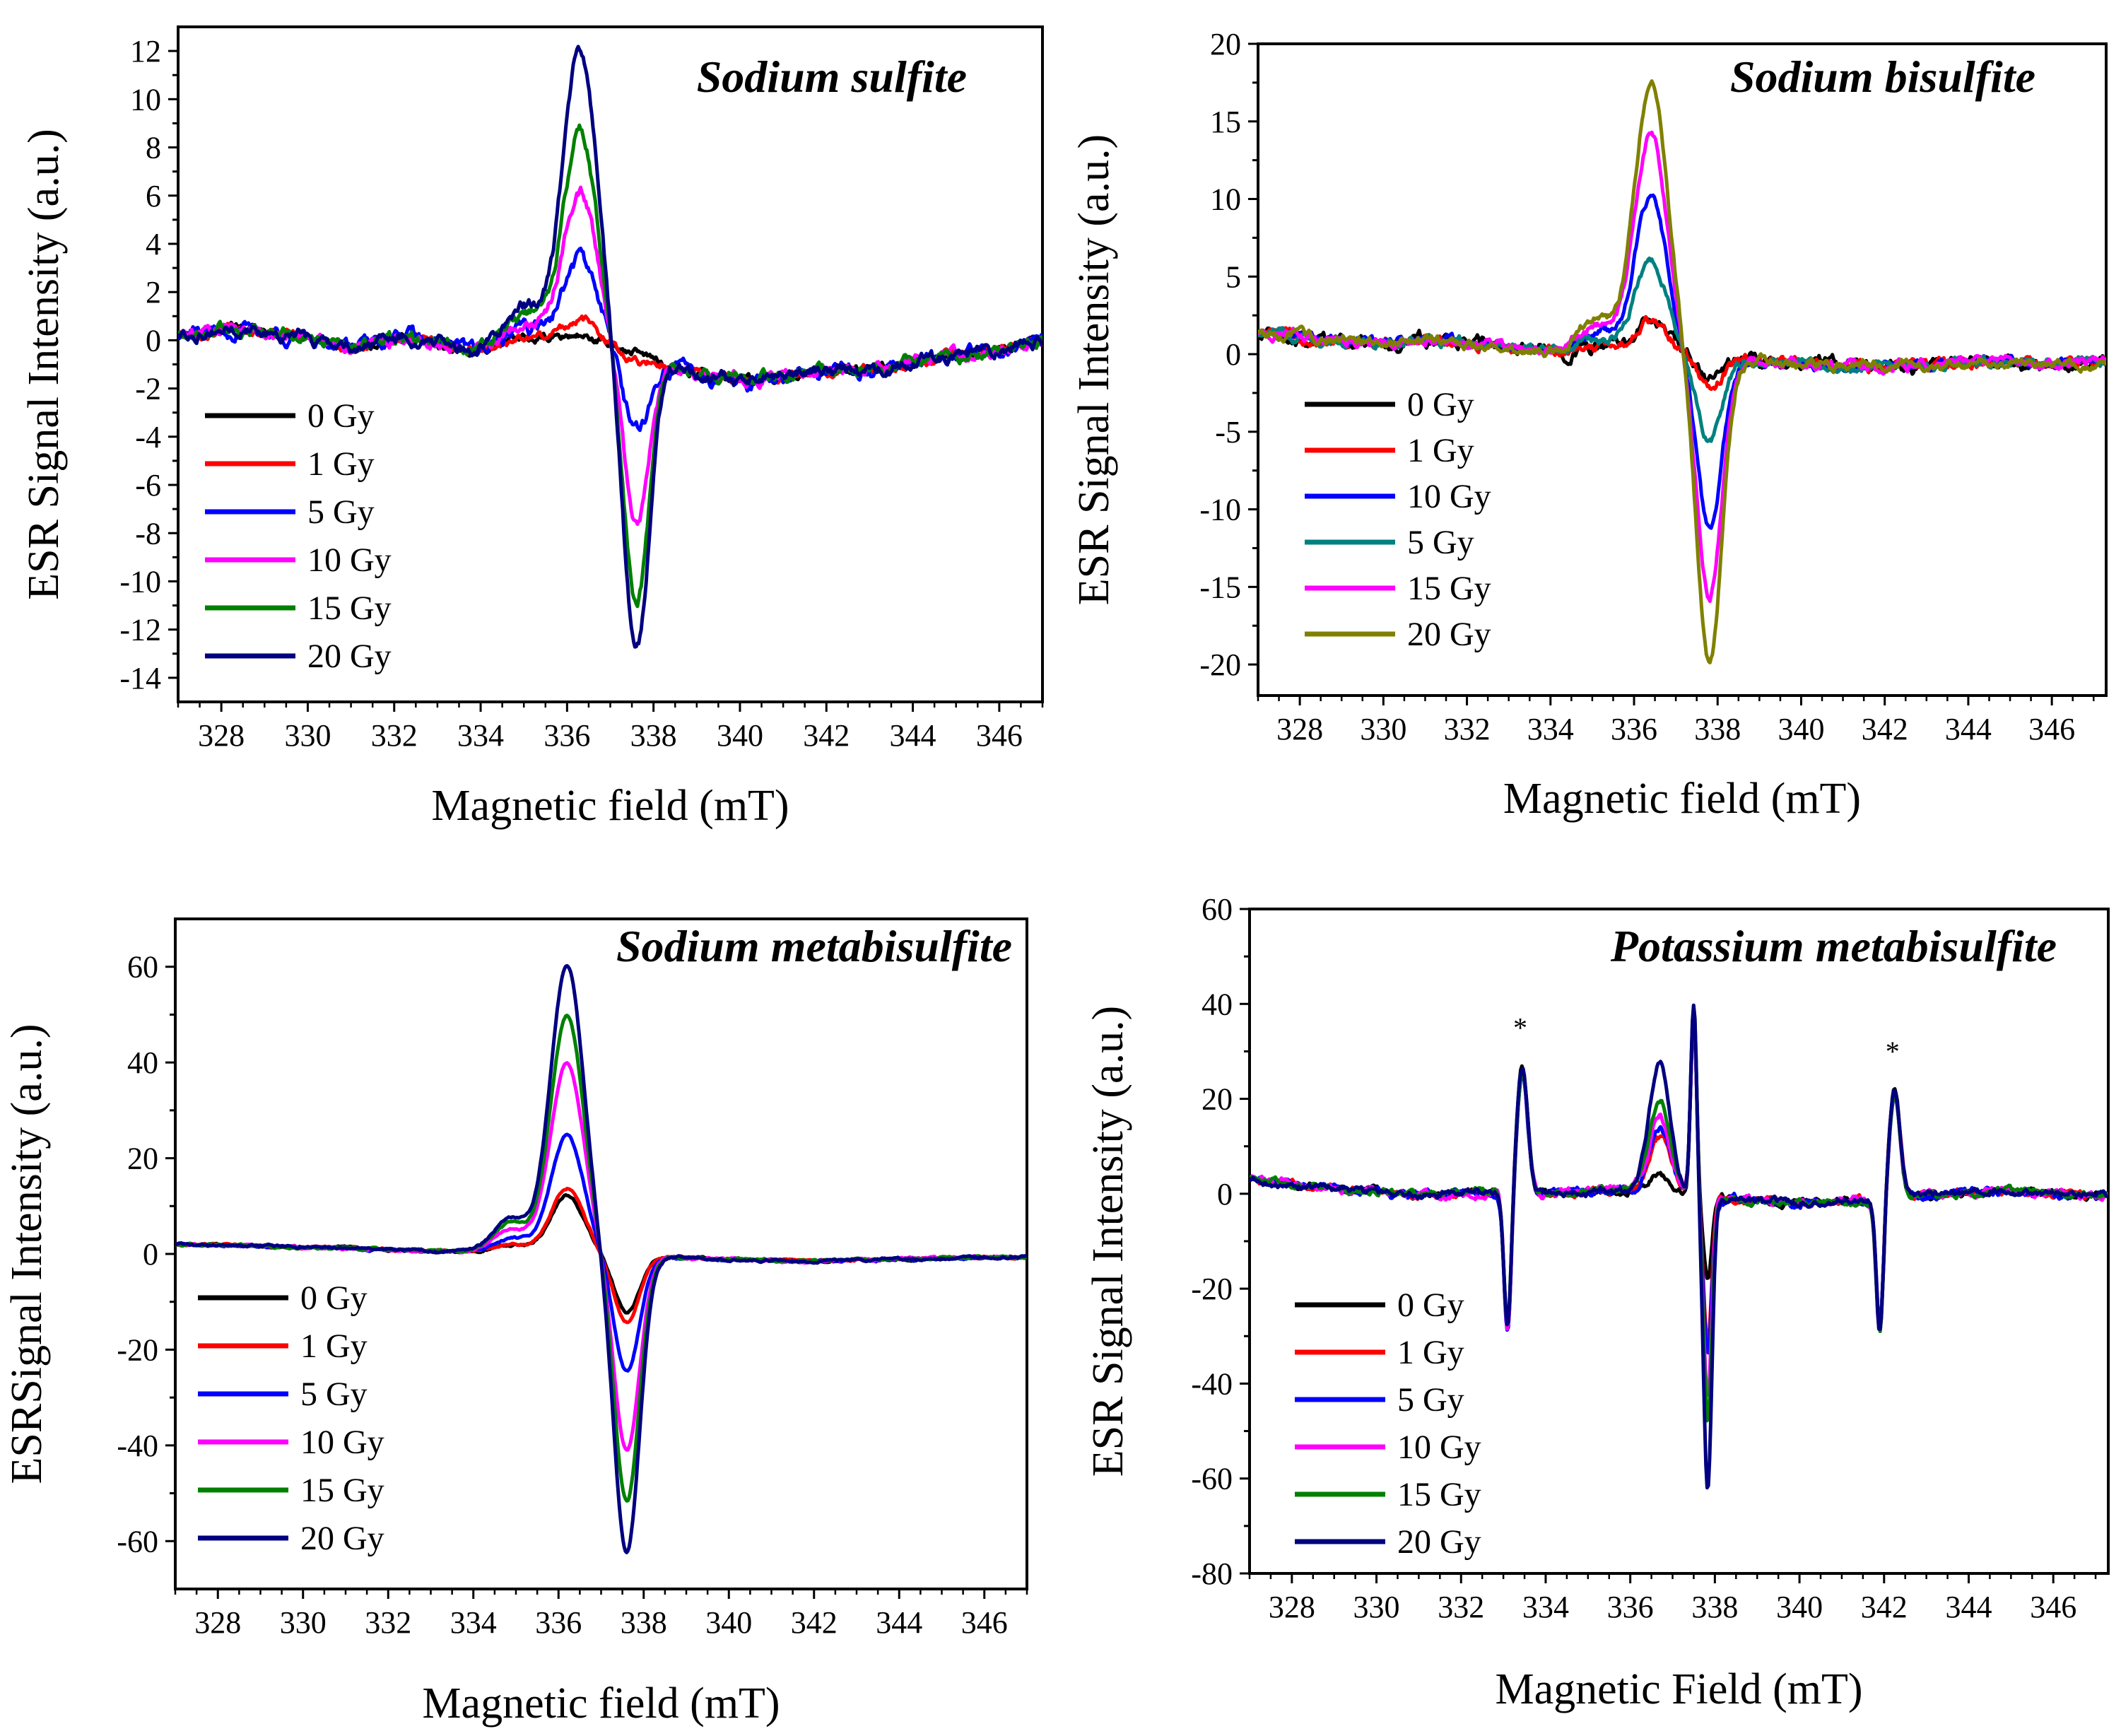 This screenshot has width=2121, height=1736. What do you see at coordinates (1233, 276) in the screenshot?
I see `y-tick-label: 5` at bounding box center [1233, 276].